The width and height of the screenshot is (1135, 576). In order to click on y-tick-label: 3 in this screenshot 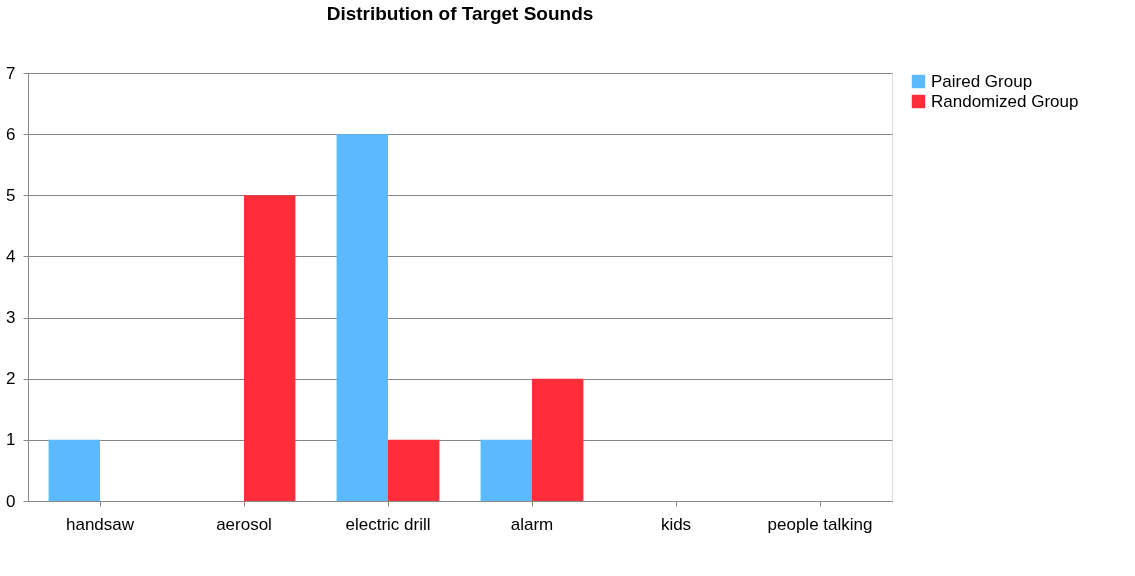, I will do `click(11, 318)`.